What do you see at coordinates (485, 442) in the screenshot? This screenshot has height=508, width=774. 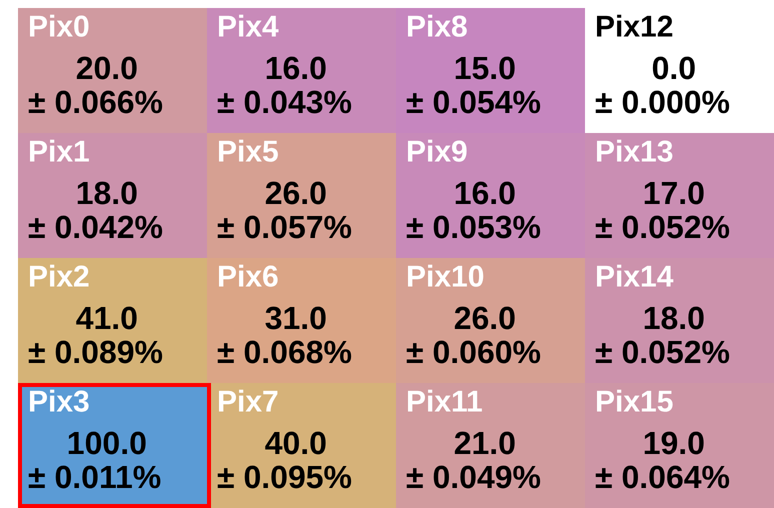 I see `data-label: 21.0` at bounding box center [485, 442].